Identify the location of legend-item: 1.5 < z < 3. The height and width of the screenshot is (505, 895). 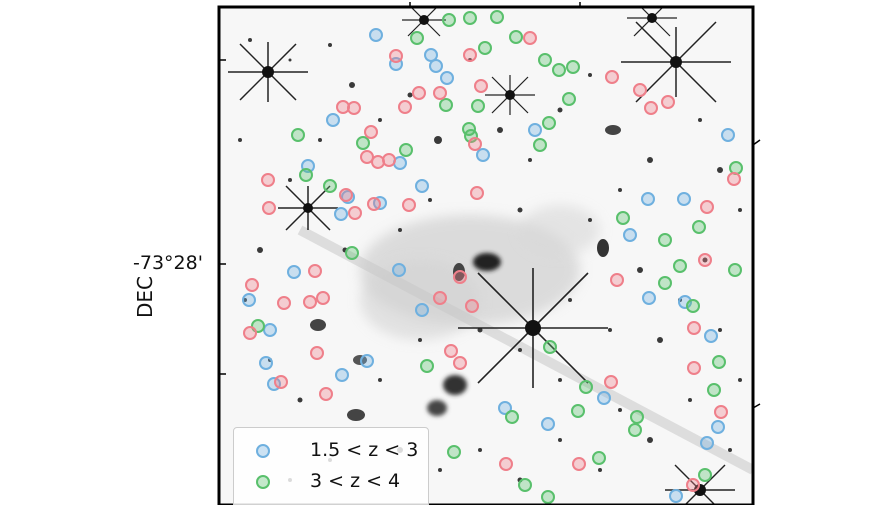
(332, 451).